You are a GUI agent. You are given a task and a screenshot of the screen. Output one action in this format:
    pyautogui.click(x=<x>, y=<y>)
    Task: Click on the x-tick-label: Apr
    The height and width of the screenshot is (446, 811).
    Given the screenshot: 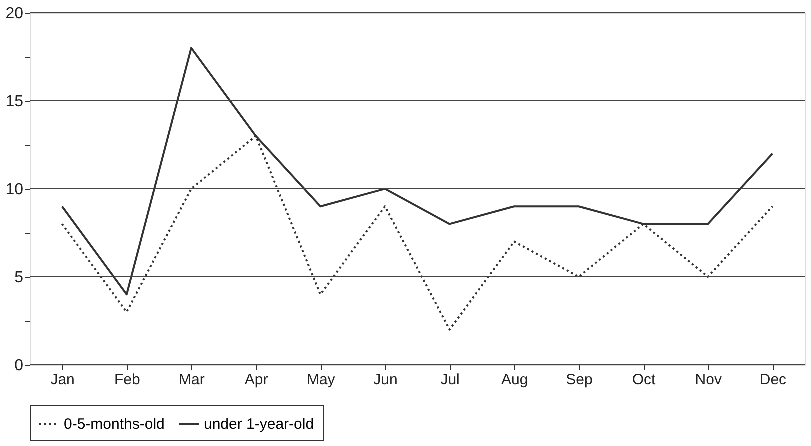 What is the action you would take?
    pyautogui.click(x=256, y=380)
    